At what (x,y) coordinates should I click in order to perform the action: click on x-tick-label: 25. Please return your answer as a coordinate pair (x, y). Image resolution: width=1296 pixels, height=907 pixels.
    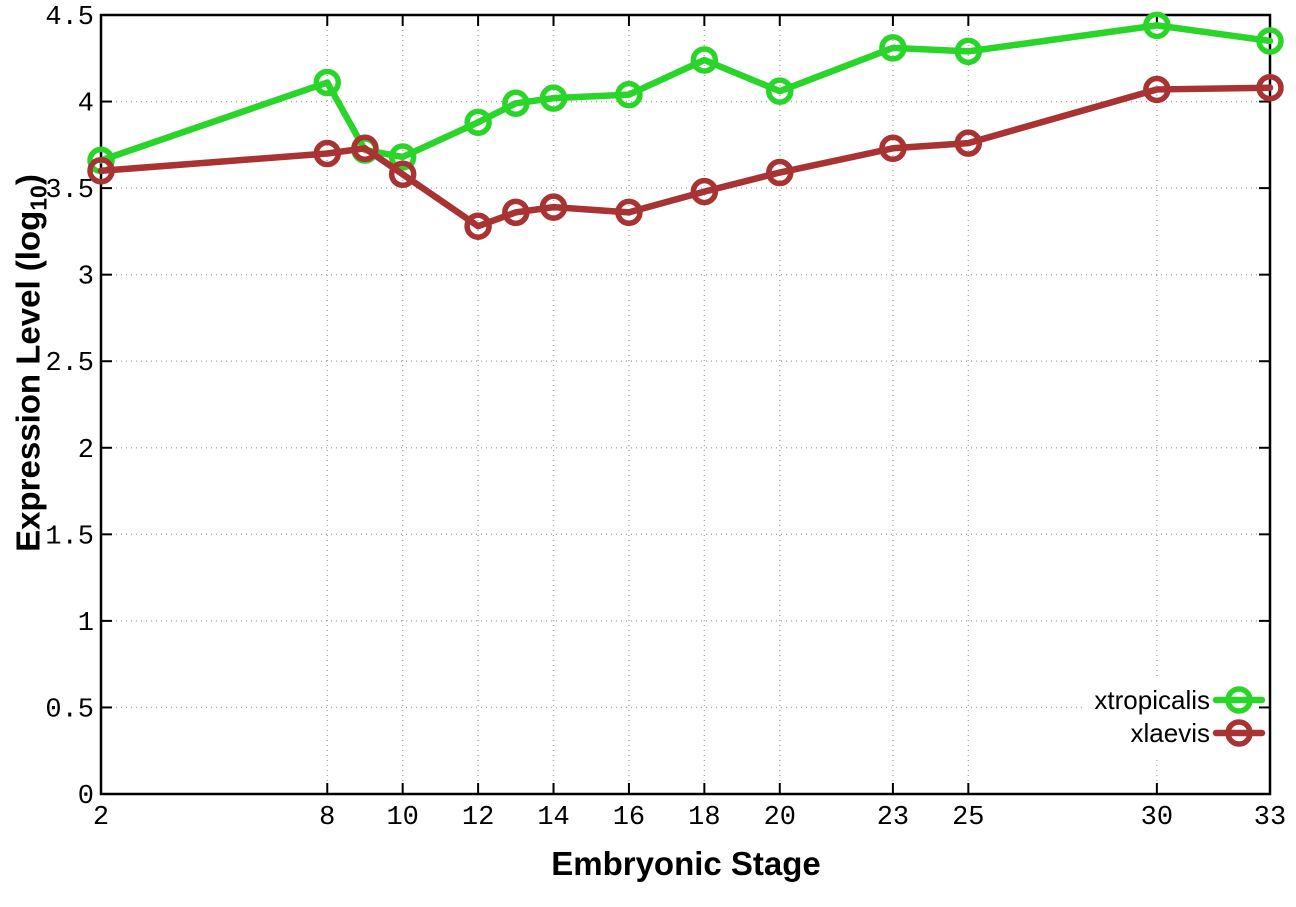
    Looking at the image, I should click on (968, 818).